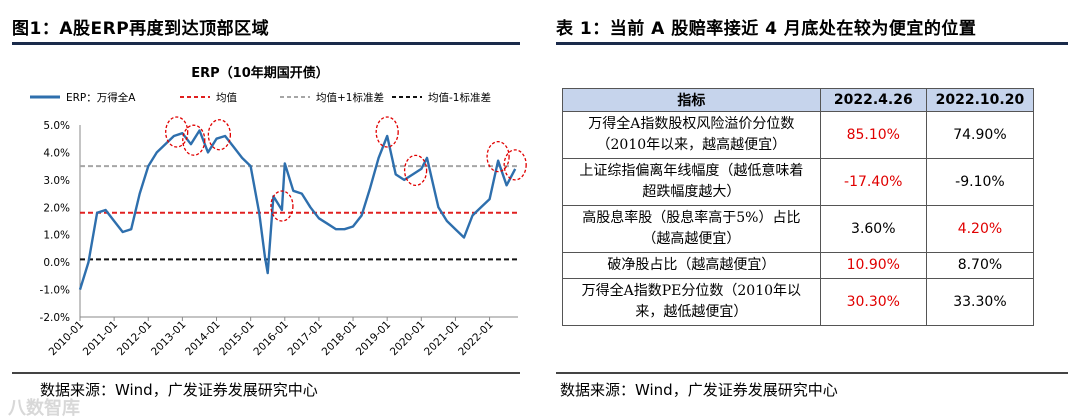  What do you see at coordinates (56, 208) in the screenshot?
I see `y-tick-label: 2.0%` at bounding box center [56, 208].